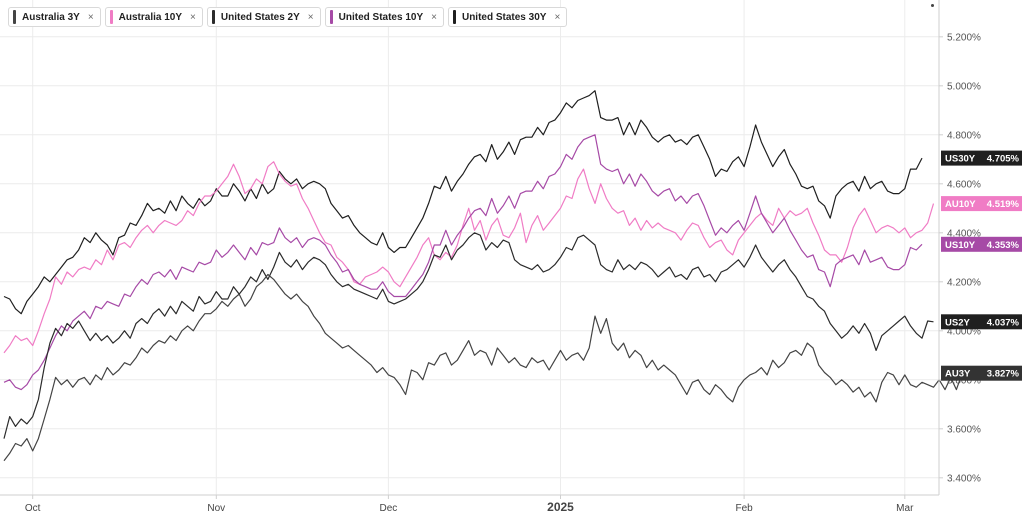 The width and height of the screenshot is (1024, 524). I want to click on last-value-tag-value: 4.705%, so click(1003, 159).